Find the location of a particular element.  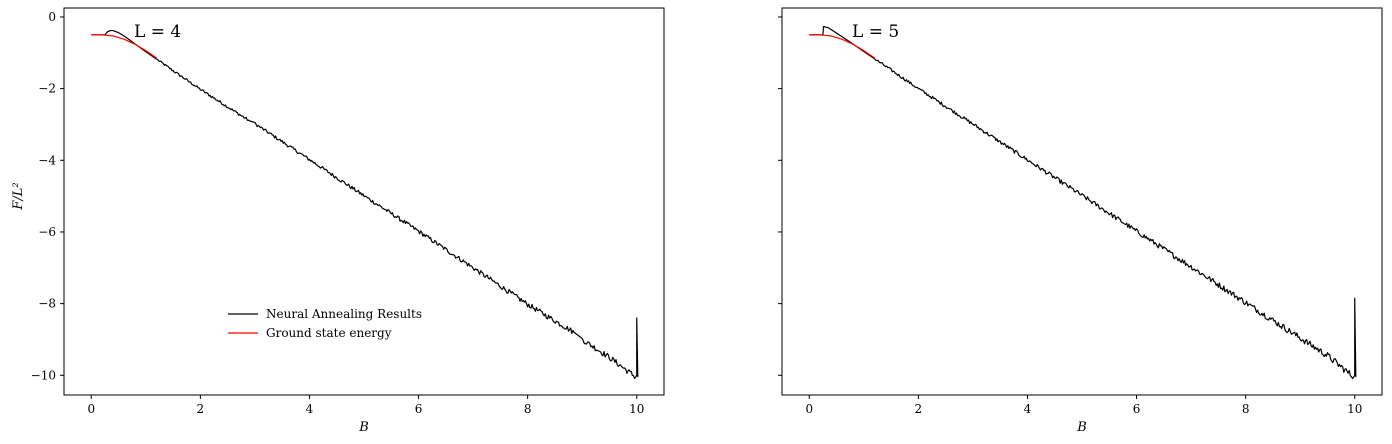

y-tick-label: −2 is located at coordinates (47, 89).